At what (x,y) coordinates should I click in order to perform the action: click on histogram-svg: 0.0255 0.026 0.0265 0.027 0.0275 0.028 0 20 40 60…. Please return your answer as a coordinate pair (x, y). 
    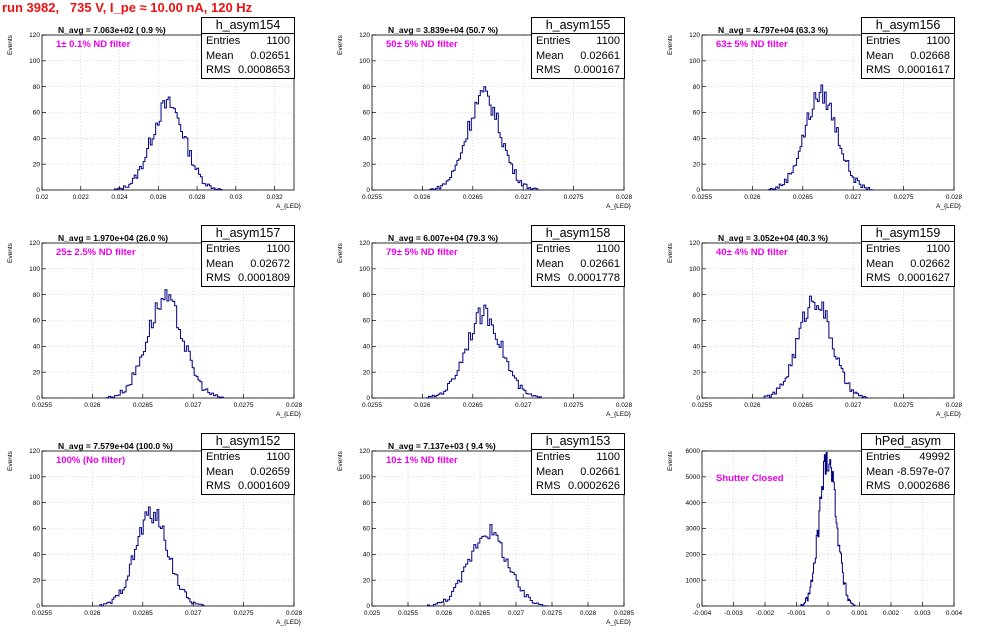
    Looking at the image, I should click on (825, 116).